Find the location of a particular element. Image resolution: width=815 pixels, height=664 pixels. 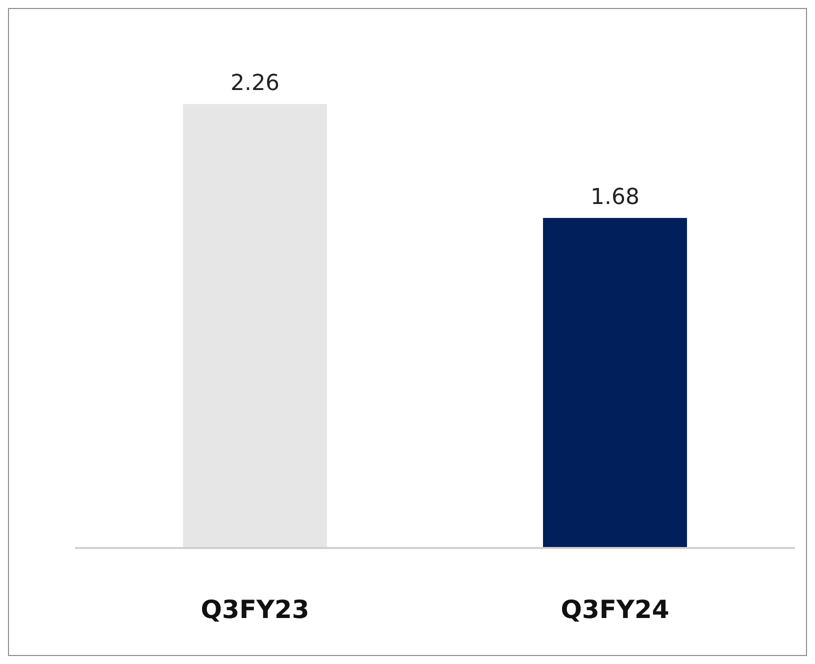

x-tick-label: Q3FY24 is located at coordinates (615, 609).